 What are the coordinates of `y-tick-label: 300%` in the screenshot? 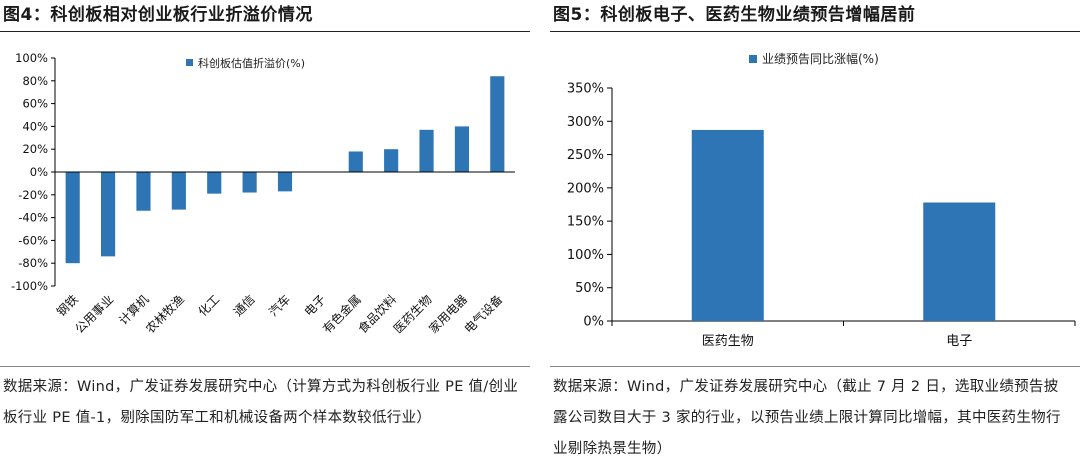 It's located at (585, 122).